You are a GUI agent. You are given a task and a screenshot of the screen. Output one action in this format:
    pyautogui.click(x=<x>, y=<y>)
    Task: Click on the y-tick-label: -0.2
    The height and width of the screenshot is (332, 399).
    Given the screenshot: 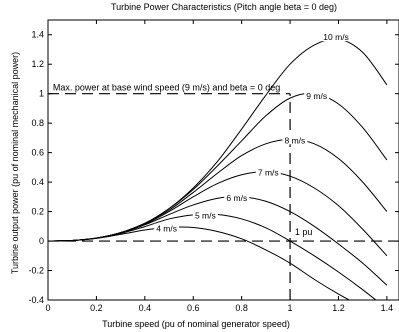 What is the action you would take?
    pyautogui.click(x=36, y=271)
    